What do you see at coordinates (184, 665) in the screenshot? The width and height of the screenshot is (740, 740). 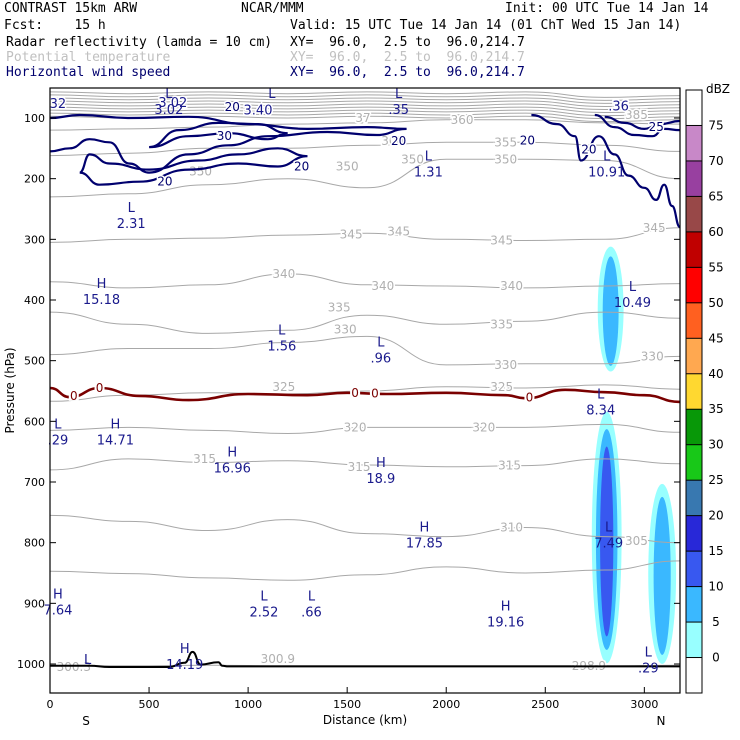 I see `hl-marker-value-21: 14.19` at bounding box center [184, 665].